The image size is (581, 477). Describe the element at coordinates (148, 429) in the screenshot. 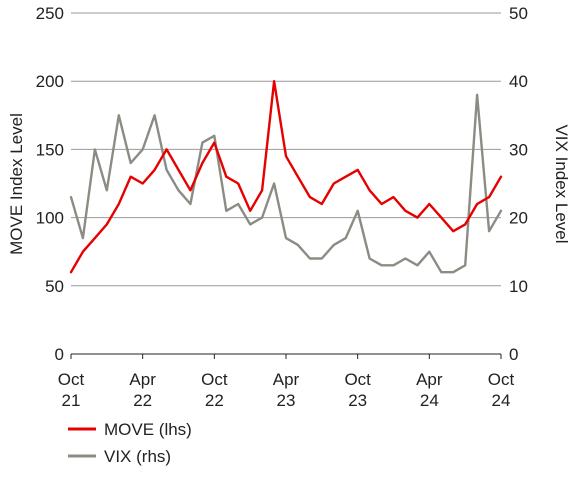

I see `legend-label-move: MOVE (lhs)` at that location.